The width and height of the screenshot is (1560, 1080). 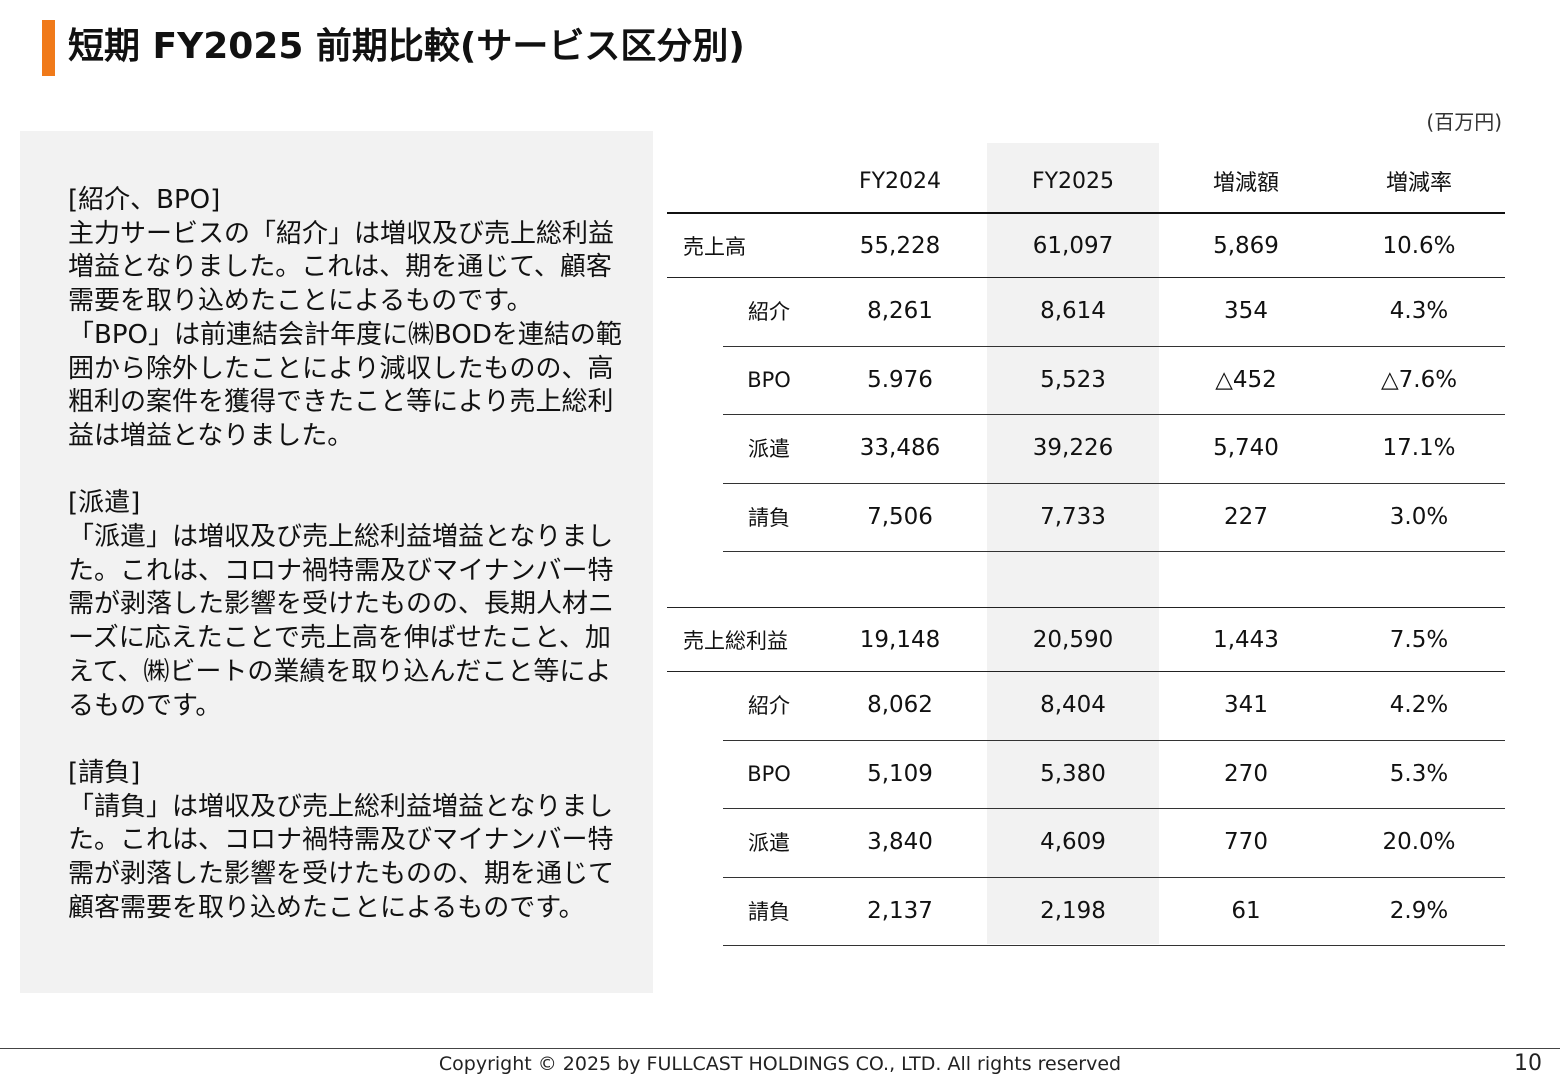 What do you see at coordinates (104, 772) in the screenshot?
I see `section-heading: [請負]` at bounding box center [104, 772].